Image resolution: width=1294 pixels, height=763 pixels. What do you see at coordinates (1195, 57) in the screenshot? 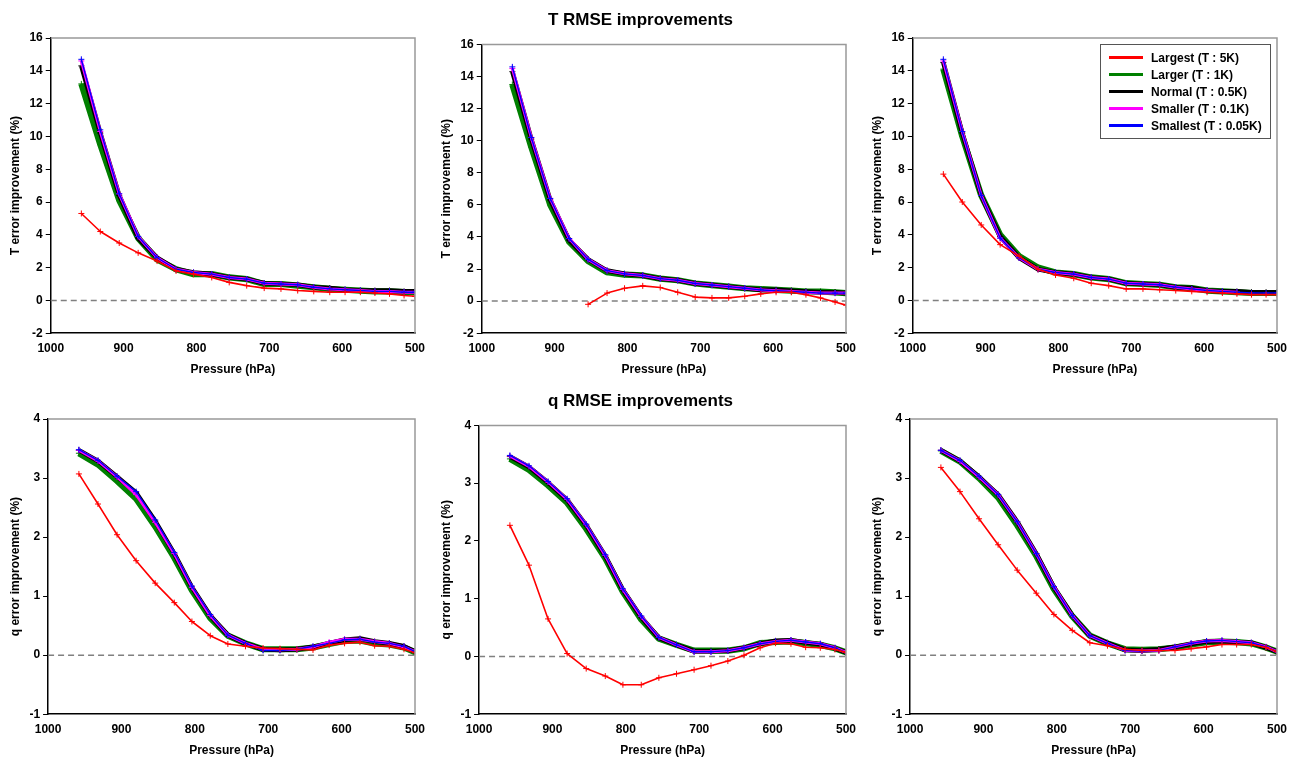
I see `legend-label: Largest (T : 5K)` at bounding box center [1195, 57].